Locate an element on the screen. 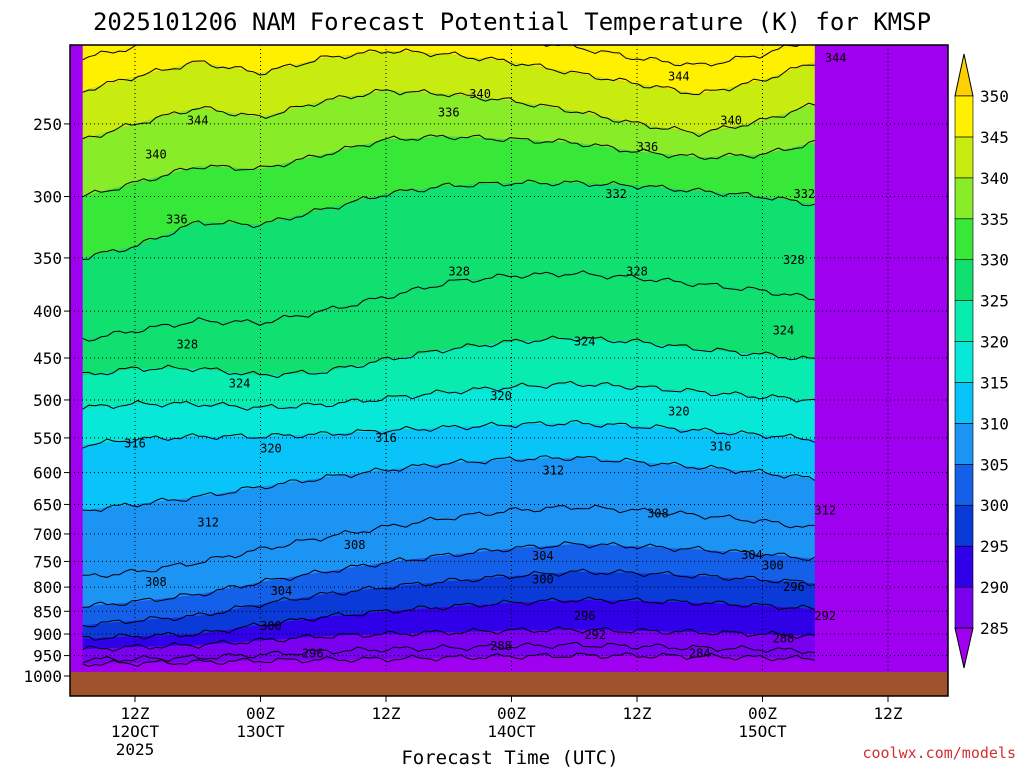 The image size is (1024, 768). colorbar-label: 325 is located at coordinates (994, 301).